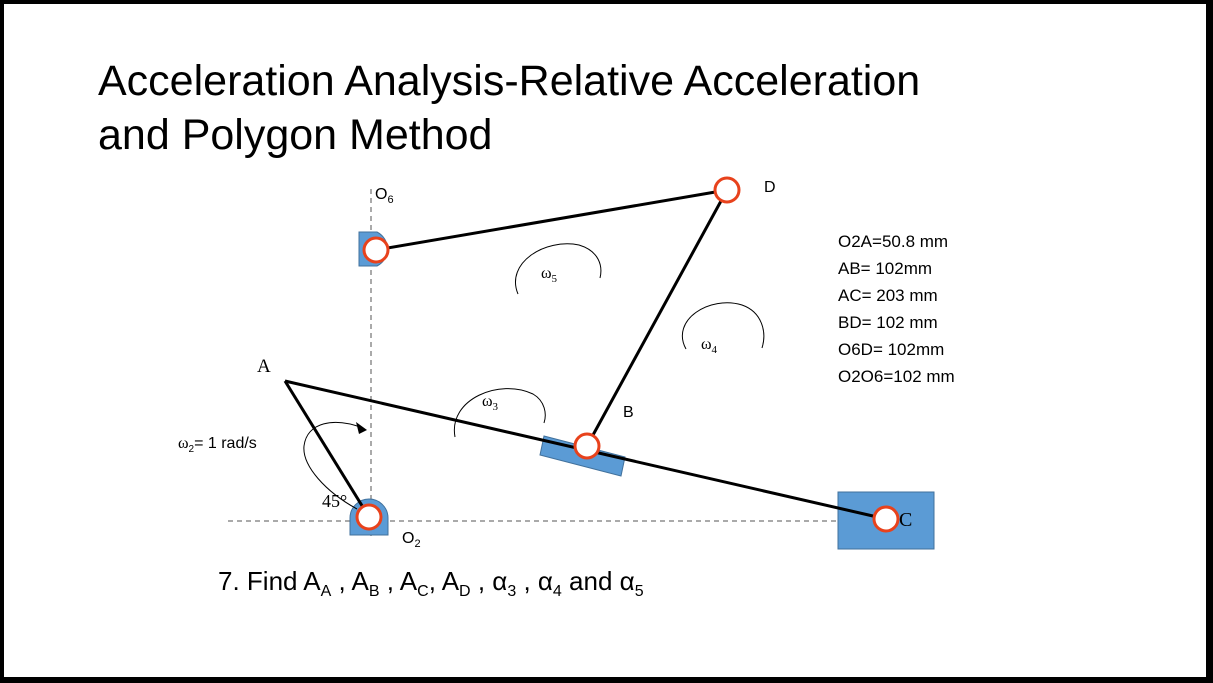 Image resolution: width=1213 pixels, height=683 pixels. I want to click on label-a: A, so click(264, 366).